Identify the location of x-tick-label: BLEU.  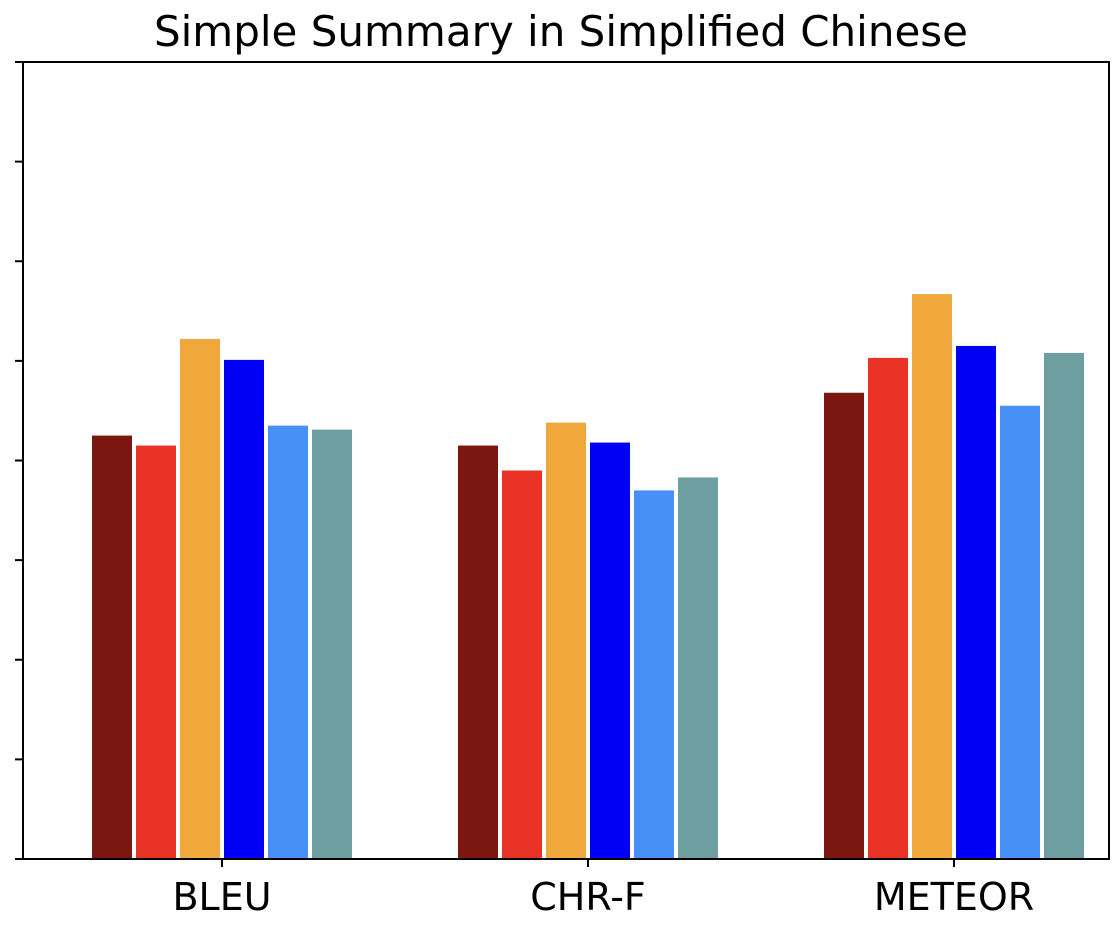
(221, 897).